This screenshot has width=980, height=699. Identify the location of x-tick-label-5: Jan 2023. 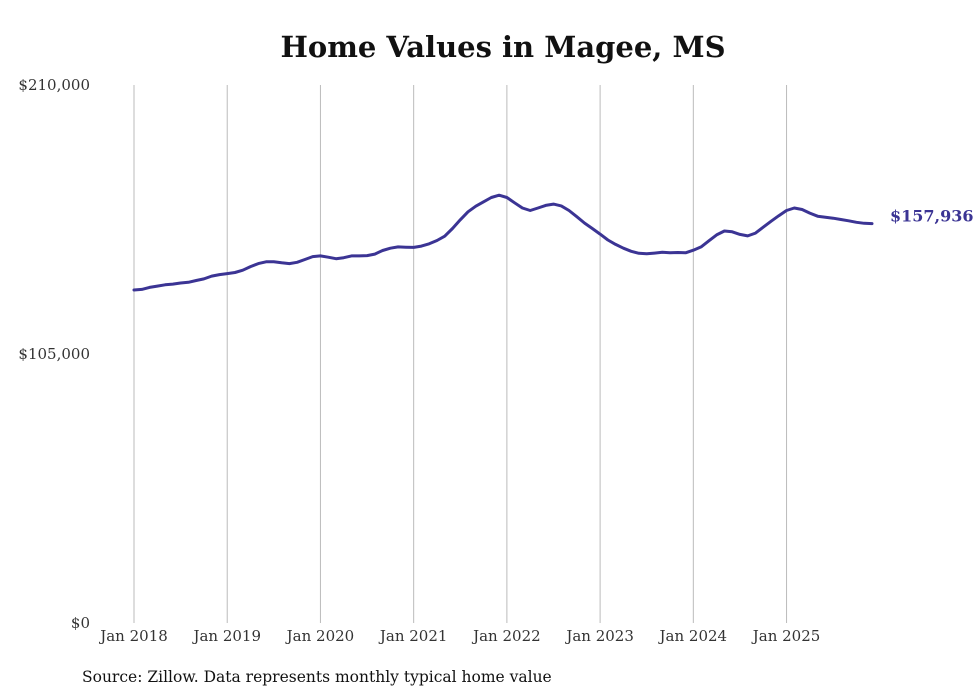
(599, 636).